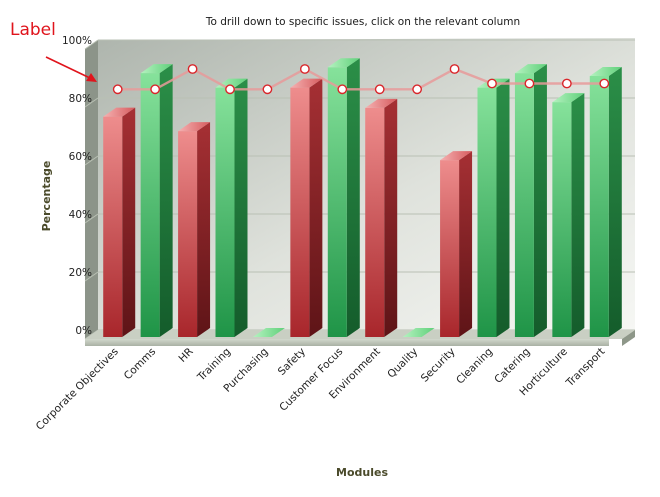 The width and height of the screenshot is (660, 497). I want to click on y-axis-title: Percentage, so click(46, 196).